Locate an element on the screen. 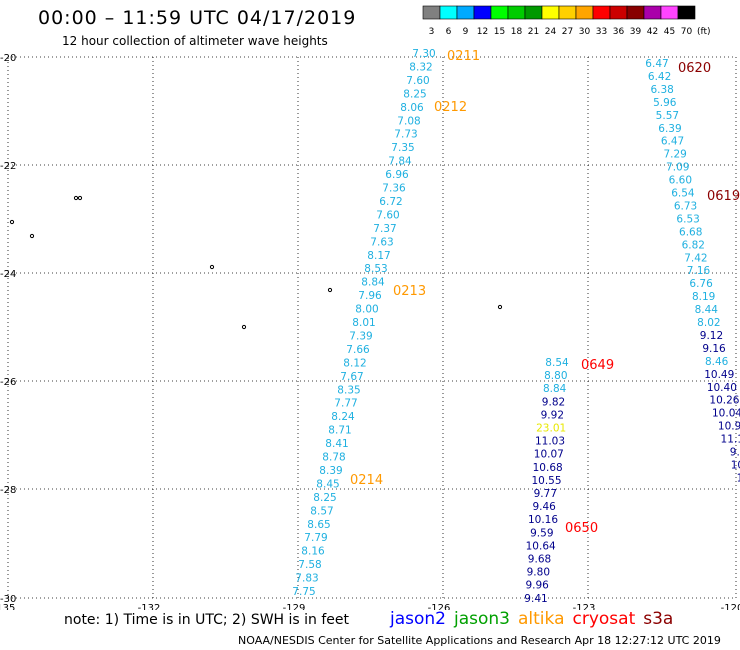 Image resolution: width=740 pixels, height=650 pixels. longitude-tick-label: -123 is located at coordinates (584, 606).